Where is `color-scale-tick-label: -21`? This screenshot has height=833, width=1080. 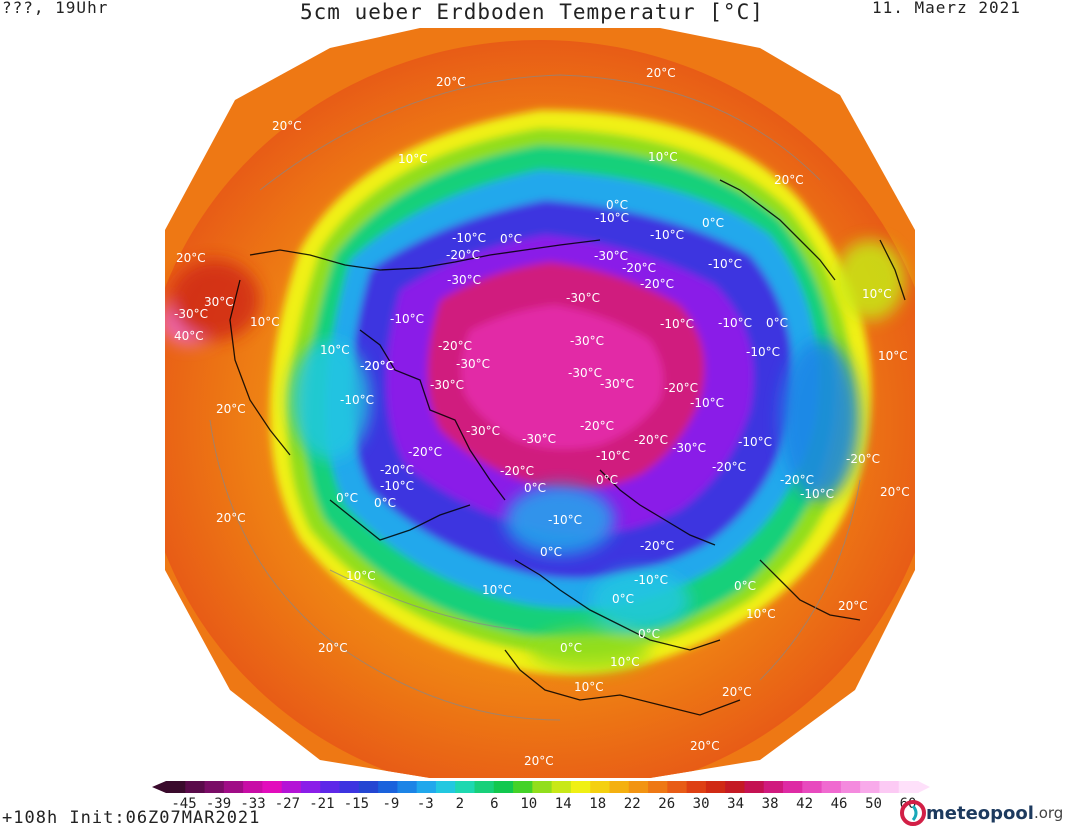
color-scale-tick-label: -21 is located at coordinates (321, 804).